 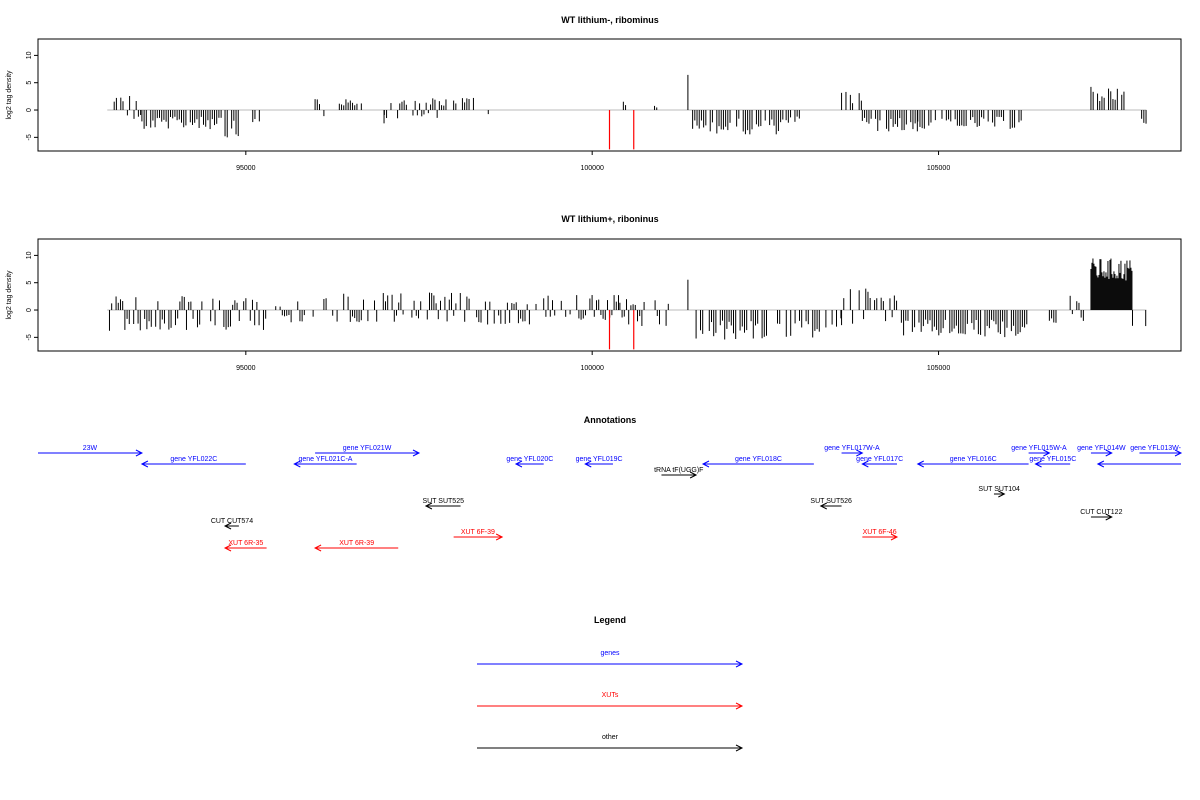 What do you see at coordinates (1155, 448) in the screenshot?
I see `feature-label: gene YFL013W-` at bounding box center [1155, 448].